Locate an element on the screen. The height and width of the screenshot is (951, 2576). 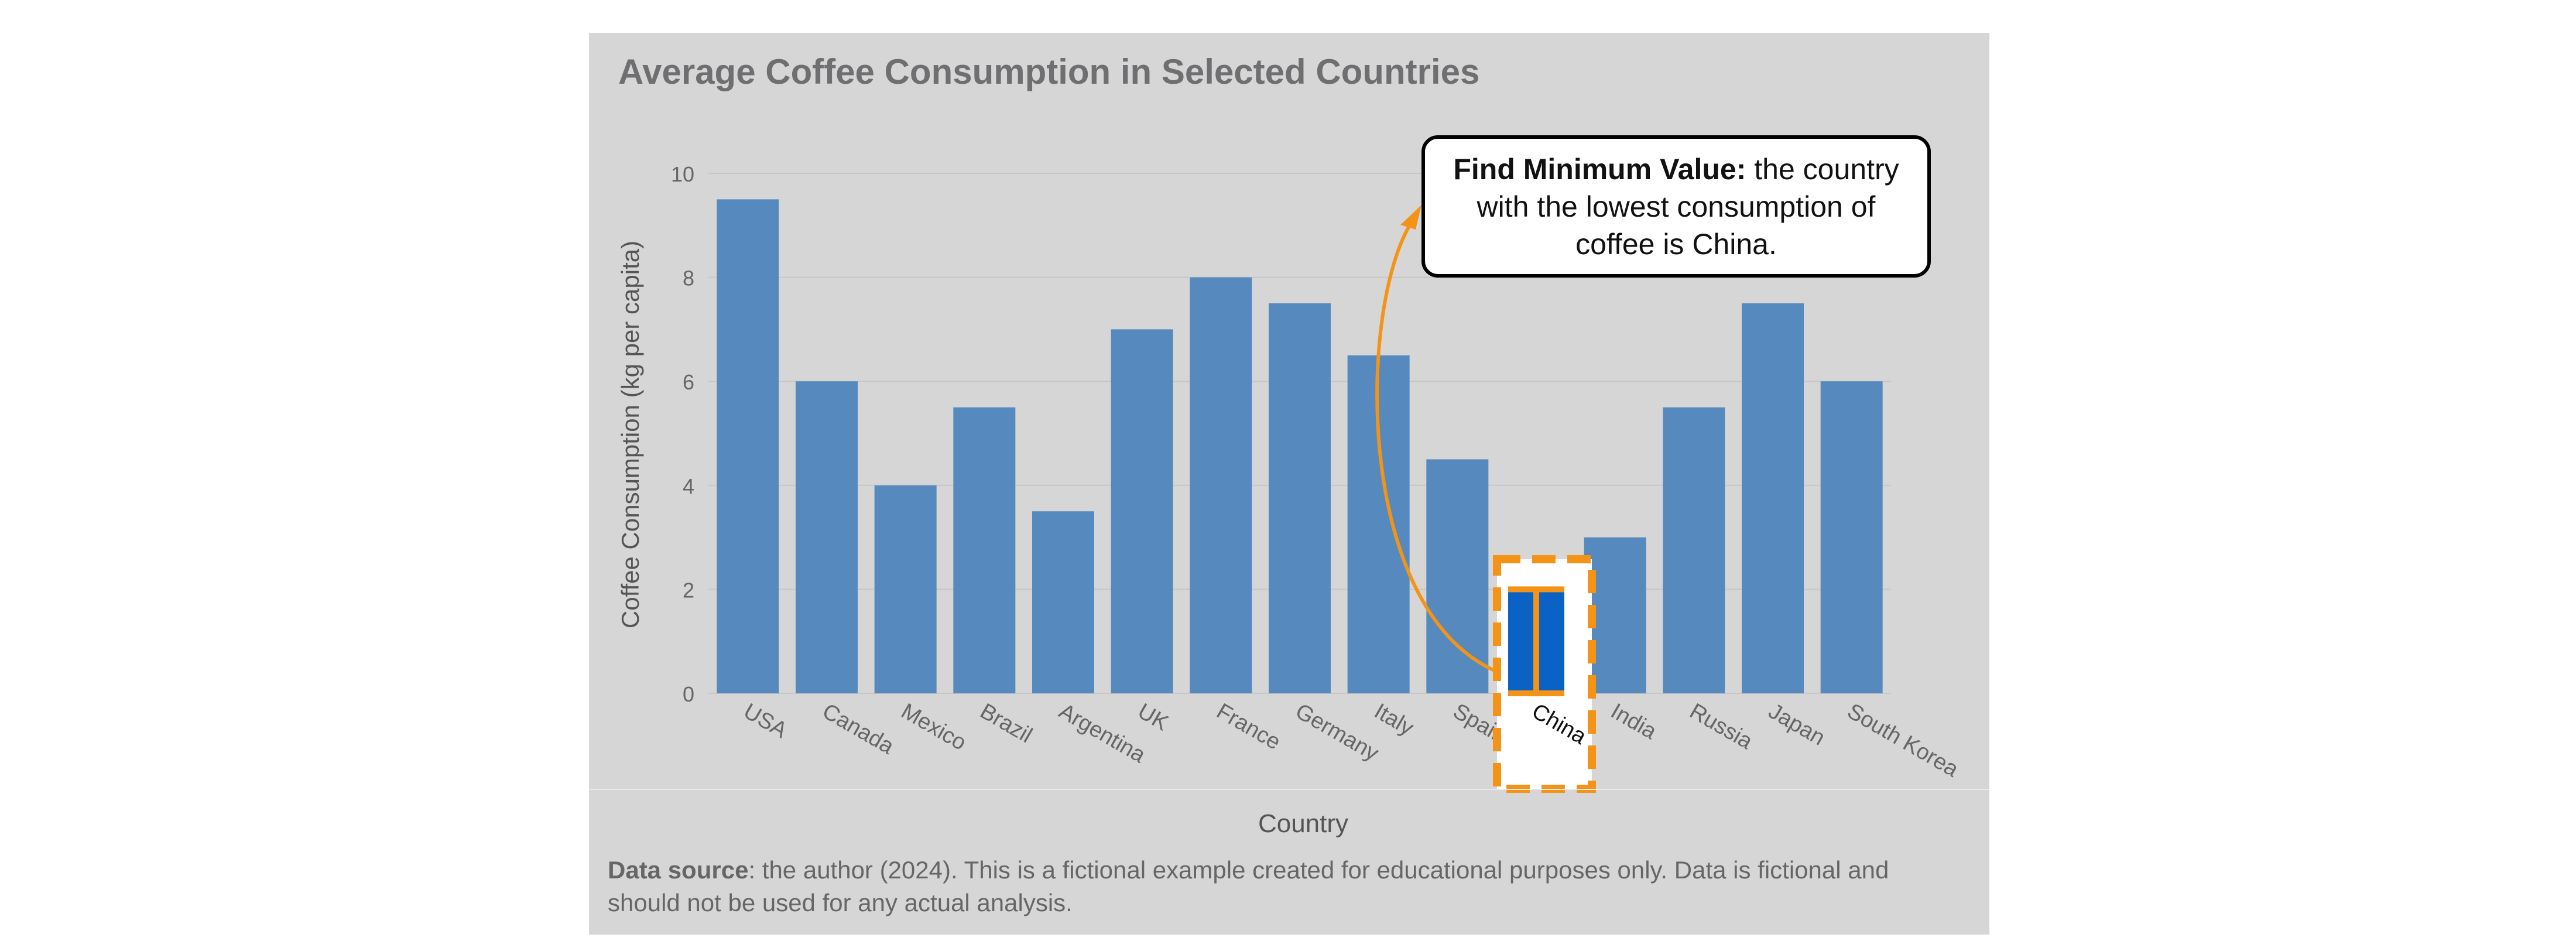
y-axis-label: Coffee Consumption (kg per capita) is located at coordinates (630, 435).